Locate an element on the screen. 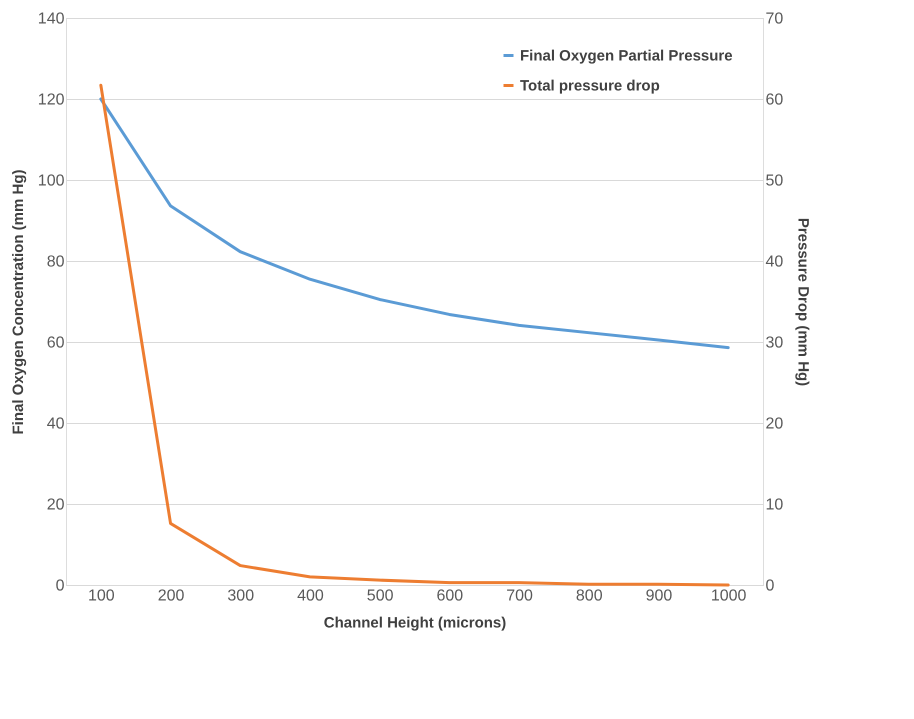 Image resolution: width=914 pixels, height=719 pixels. x-tick-label: 400 is located at coordinates (310, 596).